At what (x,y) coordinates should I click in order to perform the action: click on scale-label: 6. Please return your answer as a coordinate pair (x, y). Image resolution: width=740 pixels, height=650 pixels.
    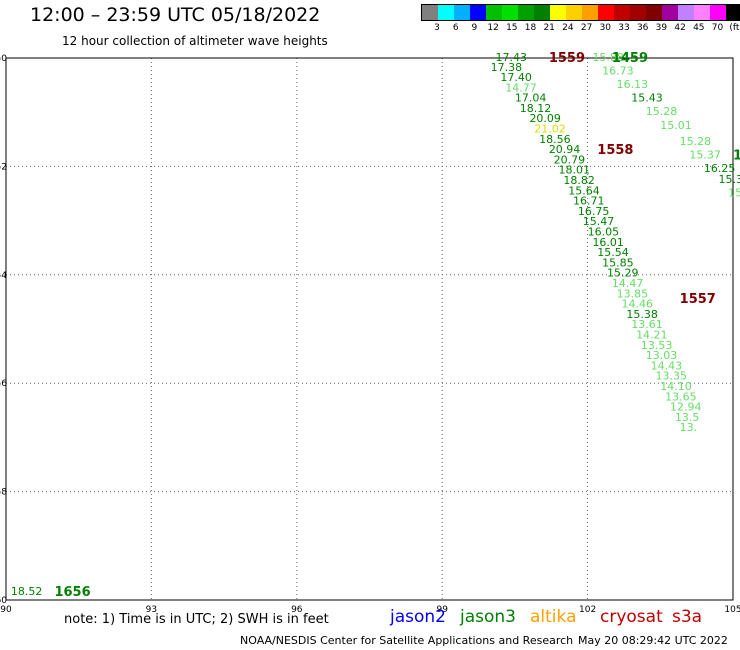
    Looking at the image, I should click on (455, 28).